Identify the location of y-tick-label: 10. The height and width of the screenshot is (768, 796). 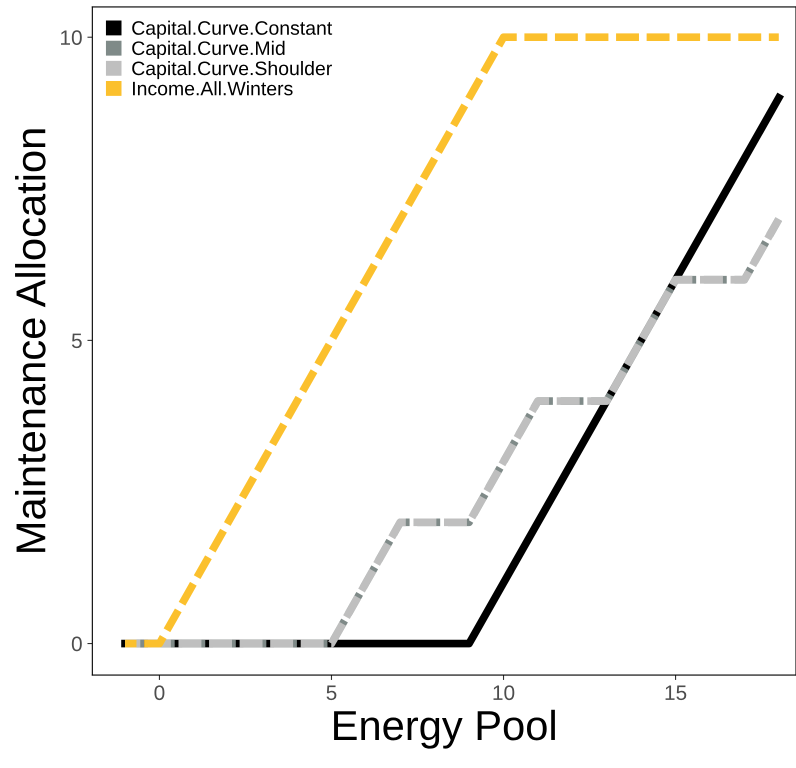
(71, 37).